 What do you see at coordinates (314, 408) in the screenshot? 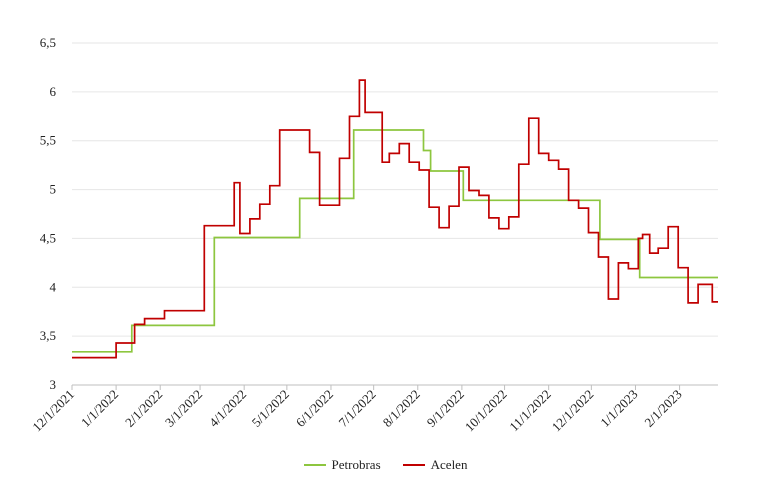
I see `x-tick-label: 6/1/2022` at bounding box center [314, 408].